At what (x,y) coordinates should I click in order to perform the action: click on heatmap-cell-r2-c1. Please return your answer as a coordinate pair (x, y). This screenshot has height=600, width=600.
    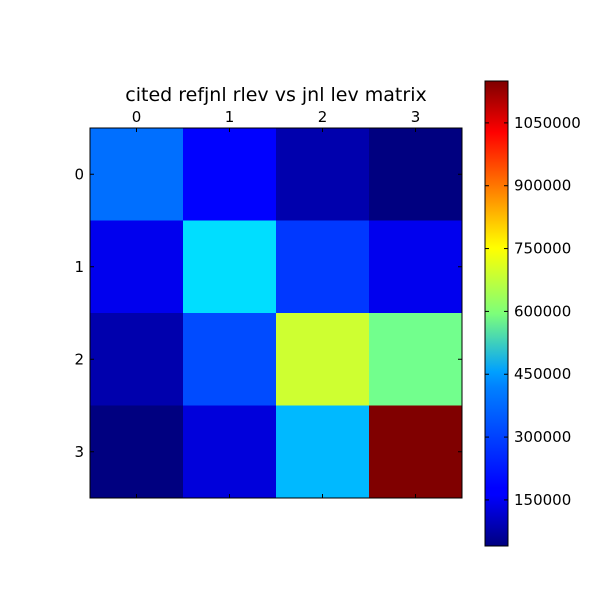
    Looking at the image, I should click on (230, 359).